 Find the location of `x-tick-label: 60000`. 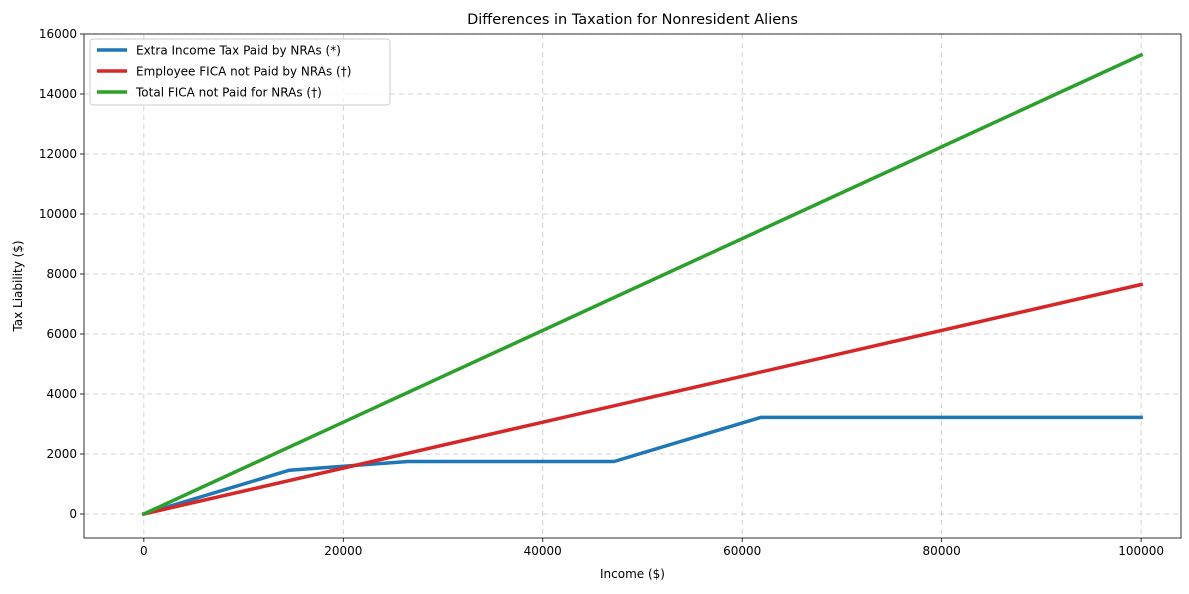

x-tick-label: 60000 is located at coordinates (742, 551).